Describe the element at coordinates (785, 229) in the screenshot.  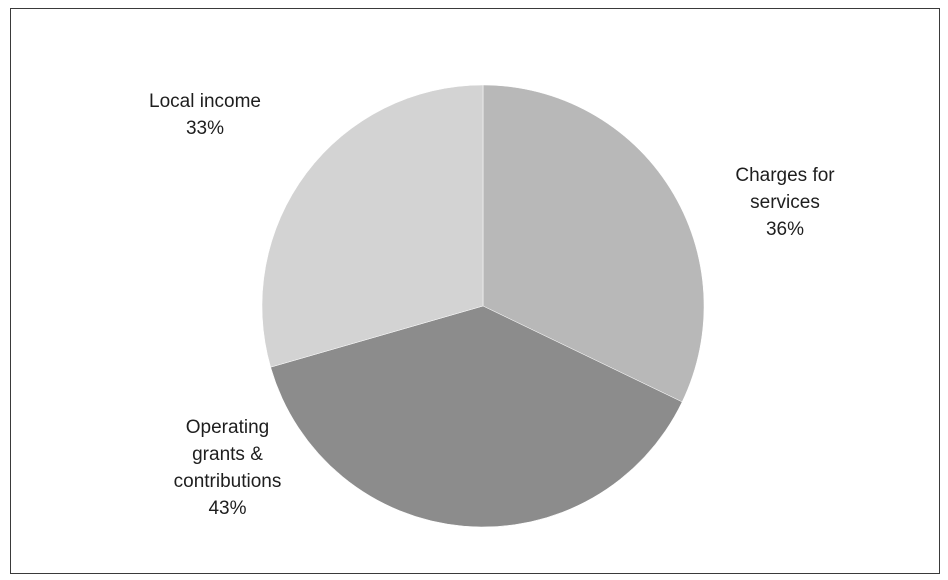
I see `label-charges-pct: 36%` at that location.